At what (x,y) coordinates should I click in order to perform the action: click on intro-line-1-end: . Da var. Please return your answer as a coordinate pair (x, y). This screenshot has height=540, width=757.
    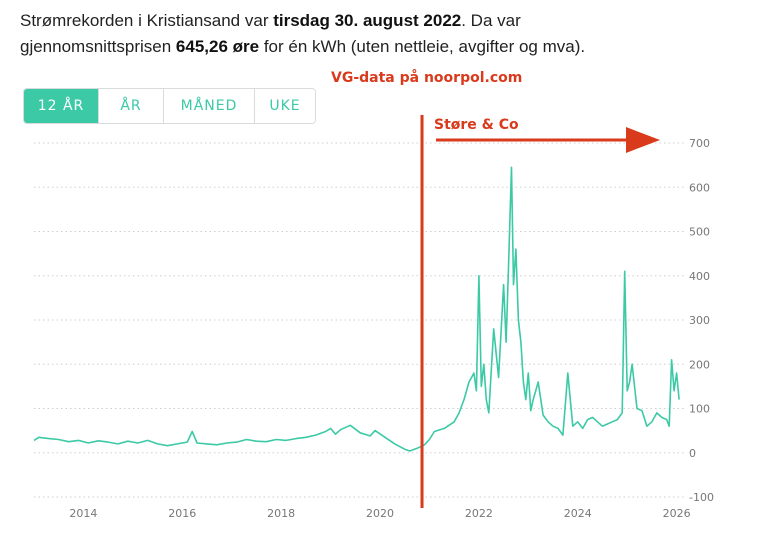
    Looking at the image, I should click on (491, 20).